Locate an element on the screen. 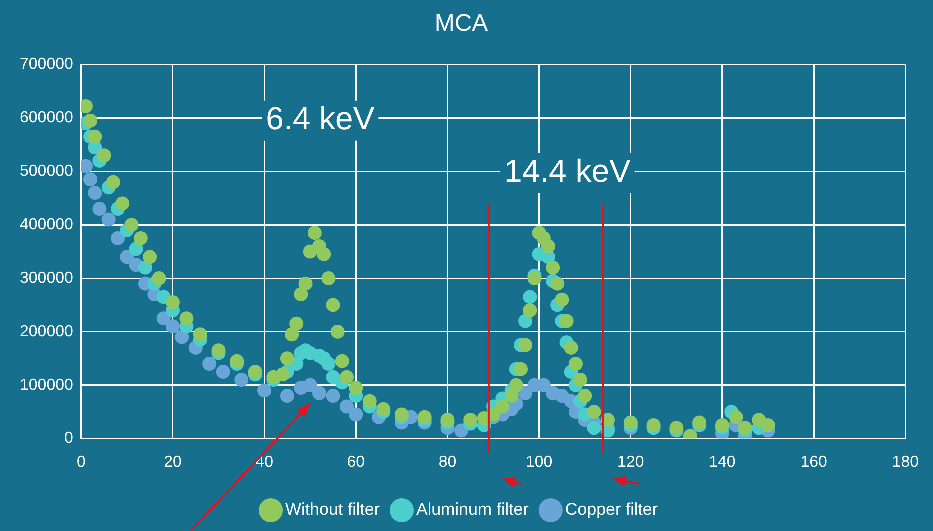 This screenshot has width=933, height=531. annotation: 14.4 keV is located at coordinates (568, 171).